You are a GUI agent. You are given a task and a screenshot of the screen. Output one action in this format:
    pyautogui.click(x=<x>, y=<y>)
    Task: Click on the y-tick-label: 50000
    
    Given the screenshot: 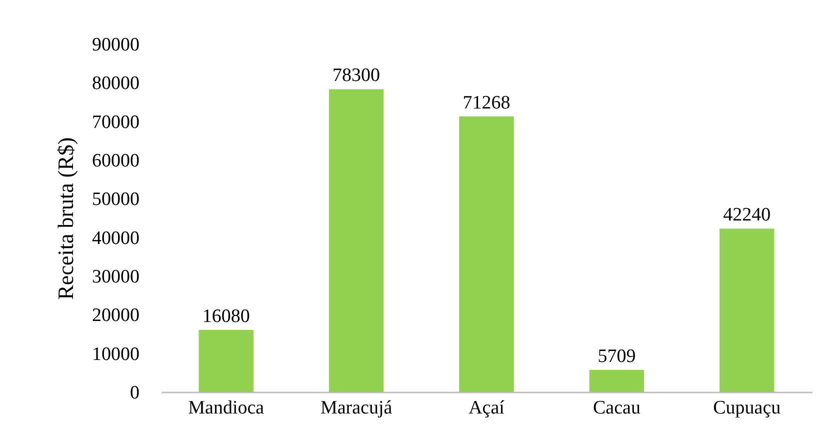 What is the action you would take?
    pyautogui.click(x=116, y=199)
    